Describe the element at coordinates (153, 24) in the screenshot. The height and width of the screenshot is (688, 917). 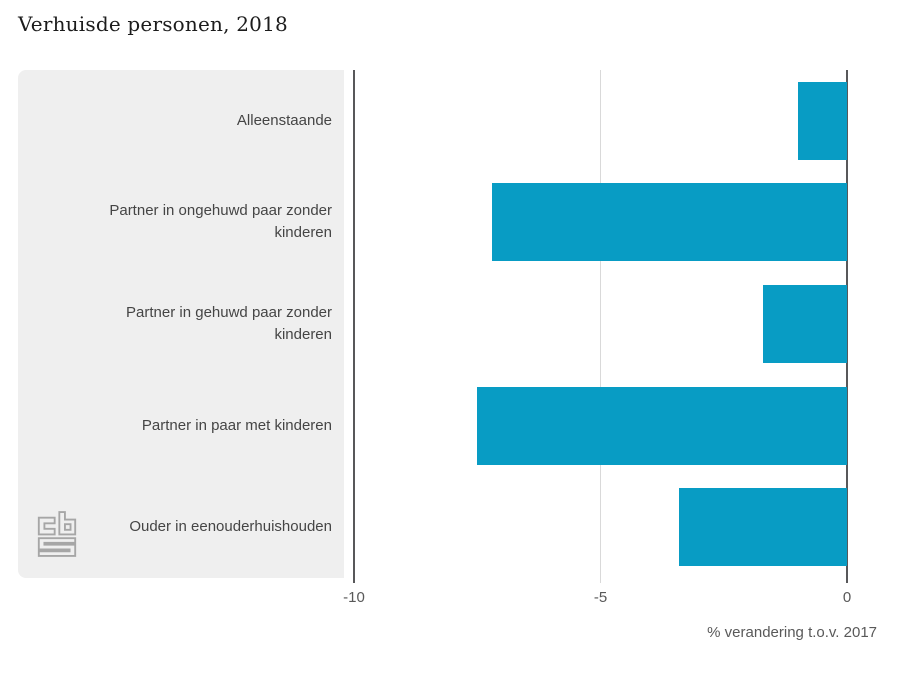
I see `page-title: Verhuisde personen, 2018` at that location.